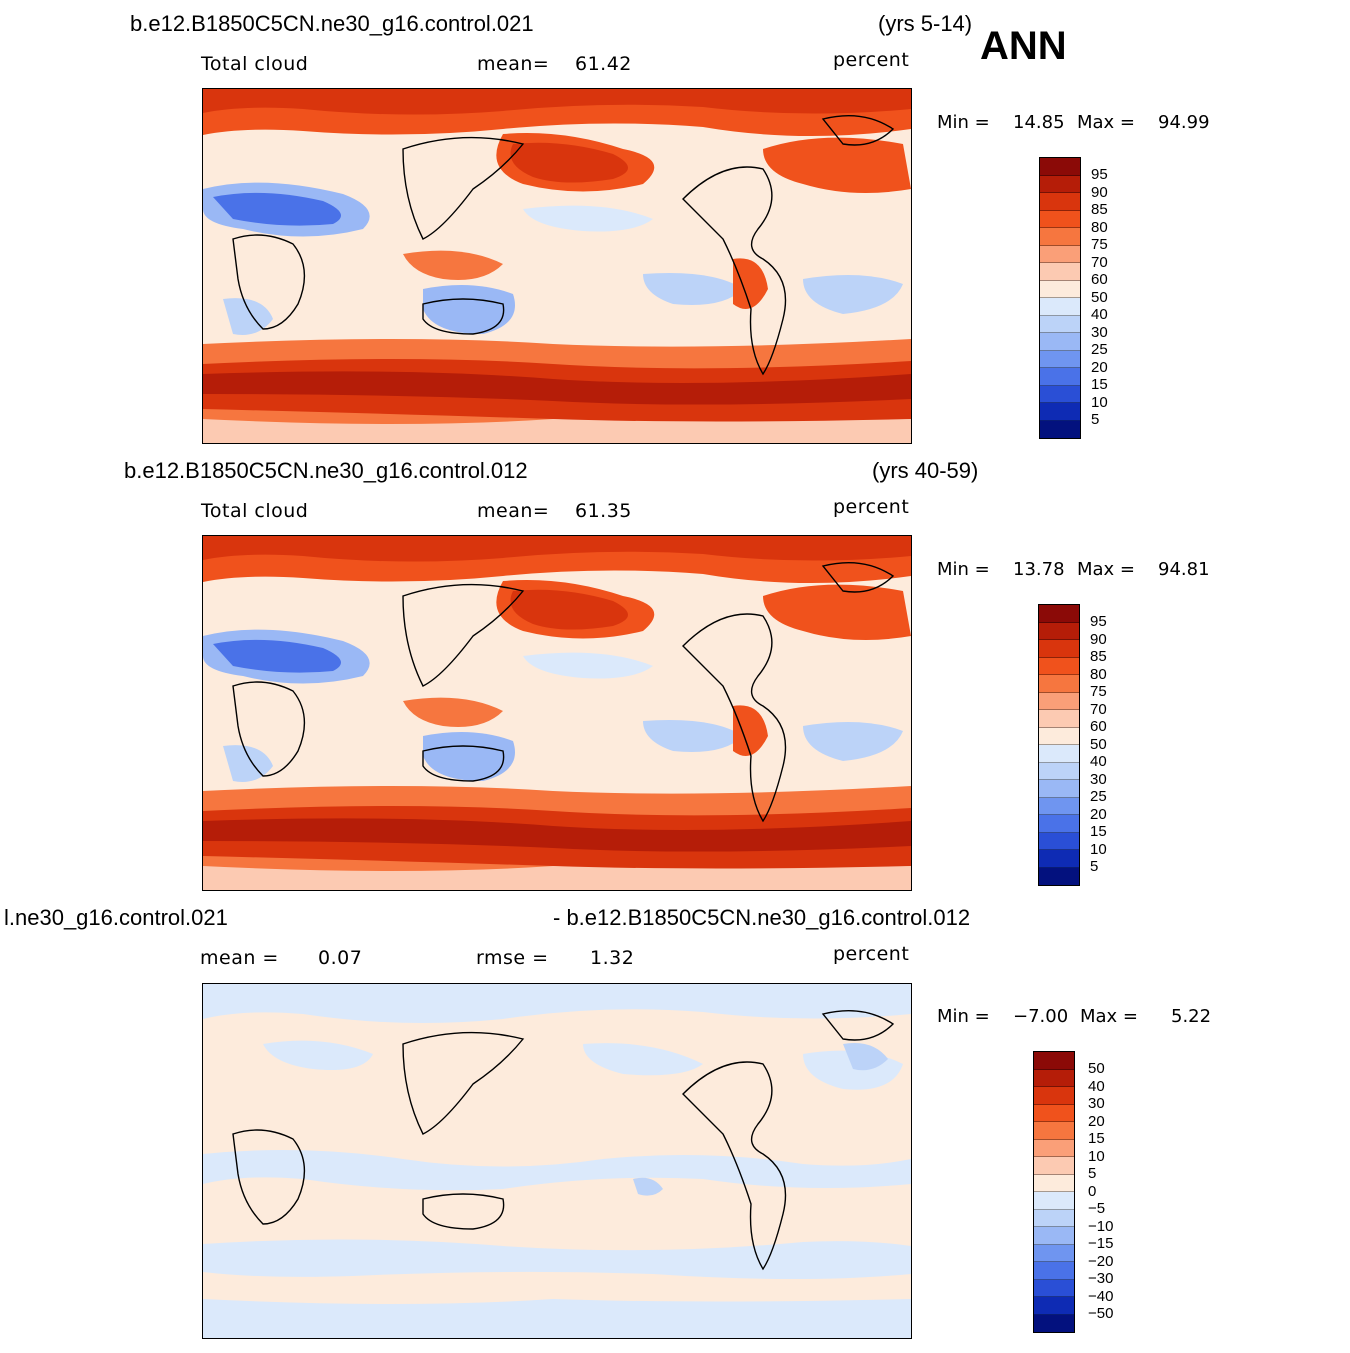 This screenshot has height=1353, width=1350. I want to click on panel-3-rmse-value: 1.32, so click(612, 958).